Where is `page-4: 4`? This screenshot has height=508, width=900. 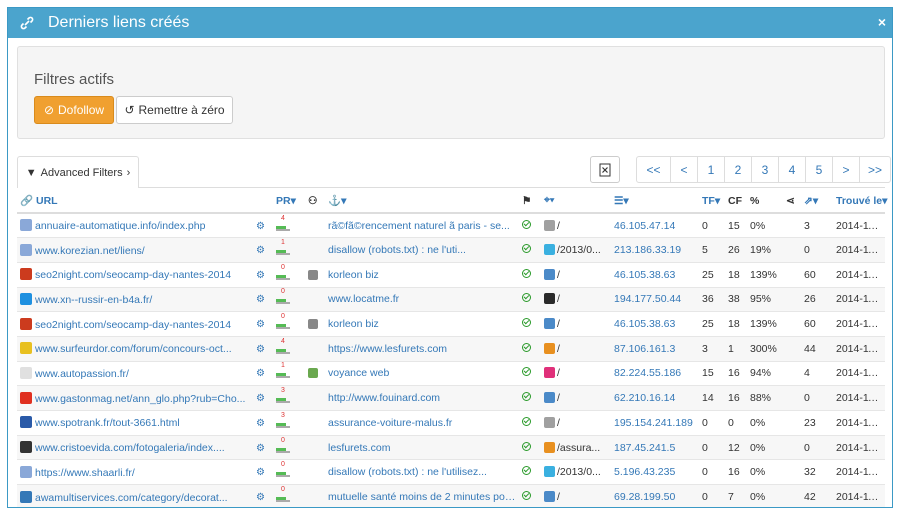
page-4: 4 is located at coordinates (792, 169).